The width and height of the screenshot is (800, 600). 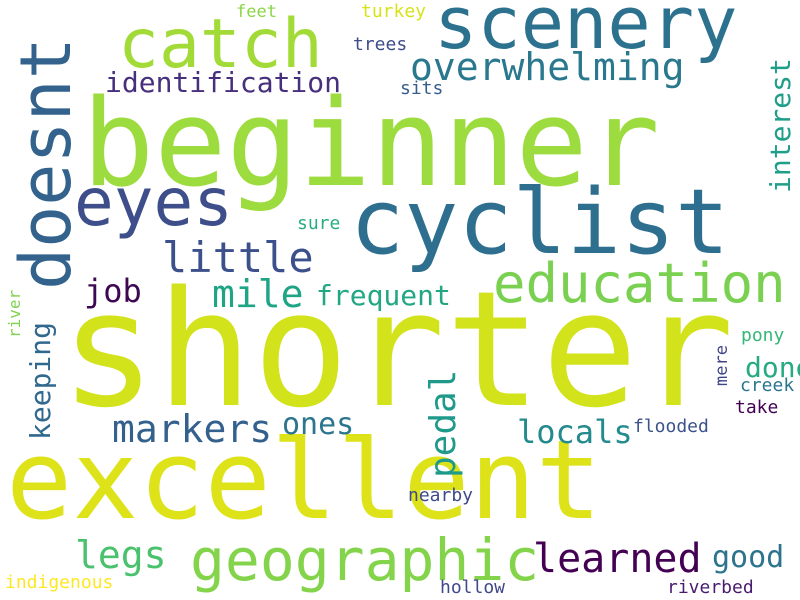 I want to click on word-creek: creek, so click(x=767, y=385).